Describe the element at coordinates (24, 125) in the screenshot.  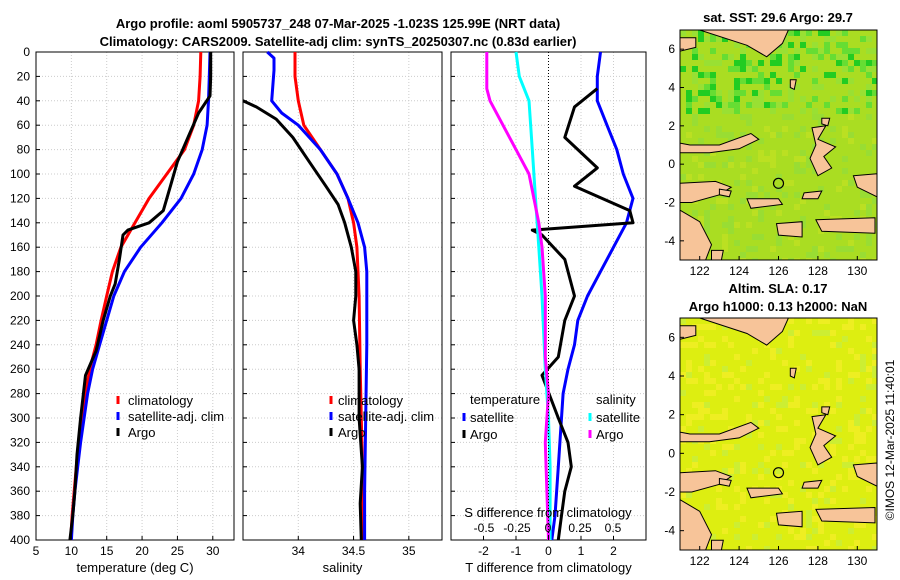
I see `y-tick-label: 60` at that location.